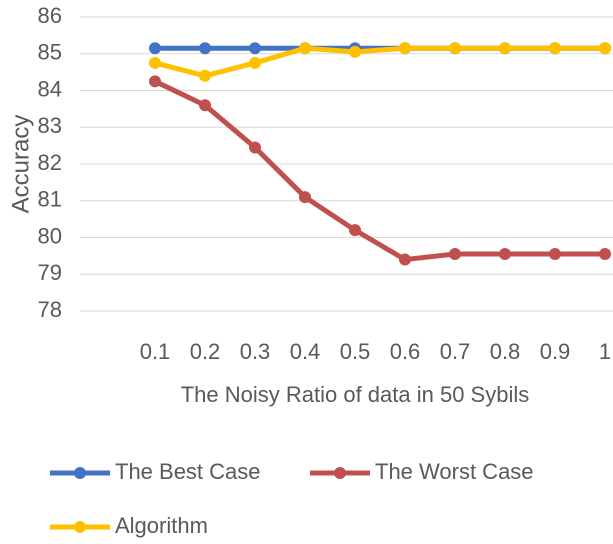  What do you see at coordinates (50, 52) in the screenshot?
I see `y-tick-label: 85` at bounding box center [50, 52].